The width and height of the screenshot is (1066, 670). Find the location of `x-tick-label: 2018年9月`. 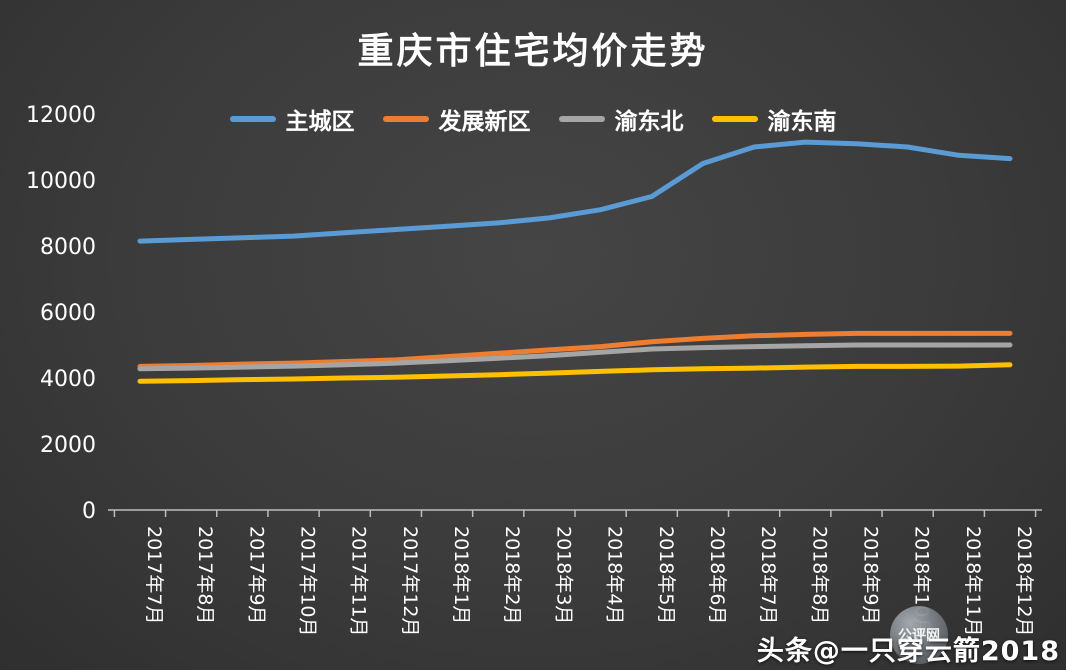

x-tick-label: 2018年9月 is located at coordinates (870, 575).